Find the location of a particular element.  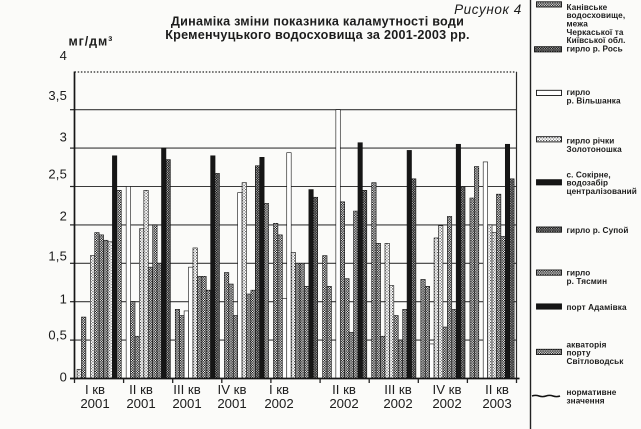

svg-text: Київської обл. is located at coordinates (596, 40).